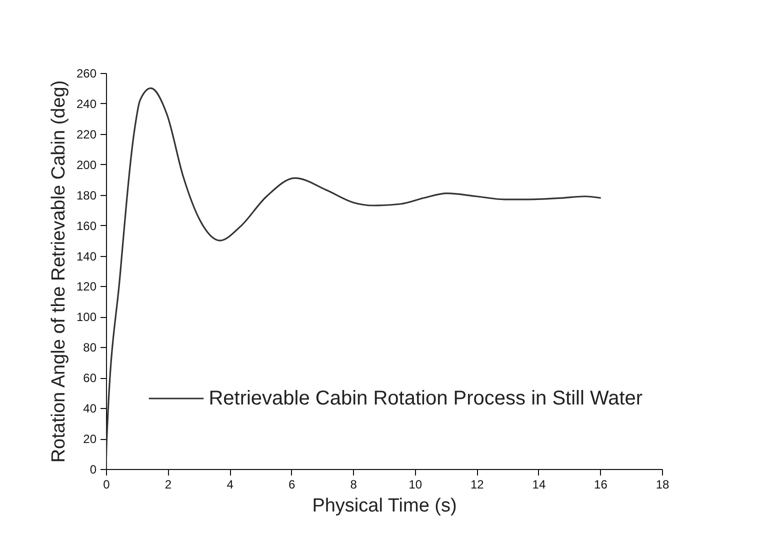  What do you see at coordinates (539, 485) in the screenshot?
I see `x-tick-label: 14` at bounding box center [539, 485].